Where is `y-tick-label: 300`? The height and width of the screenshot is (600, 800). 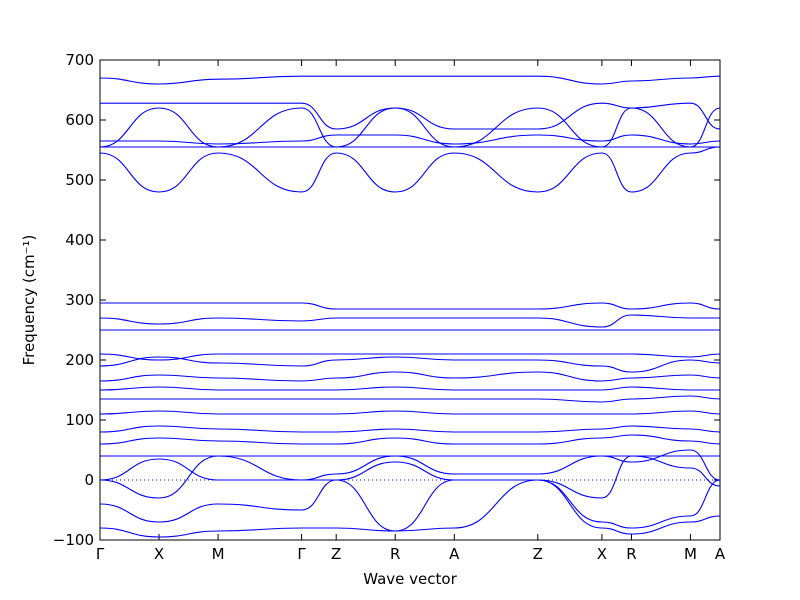
y-tick-label: 300 is located at coordinates (79, 300).